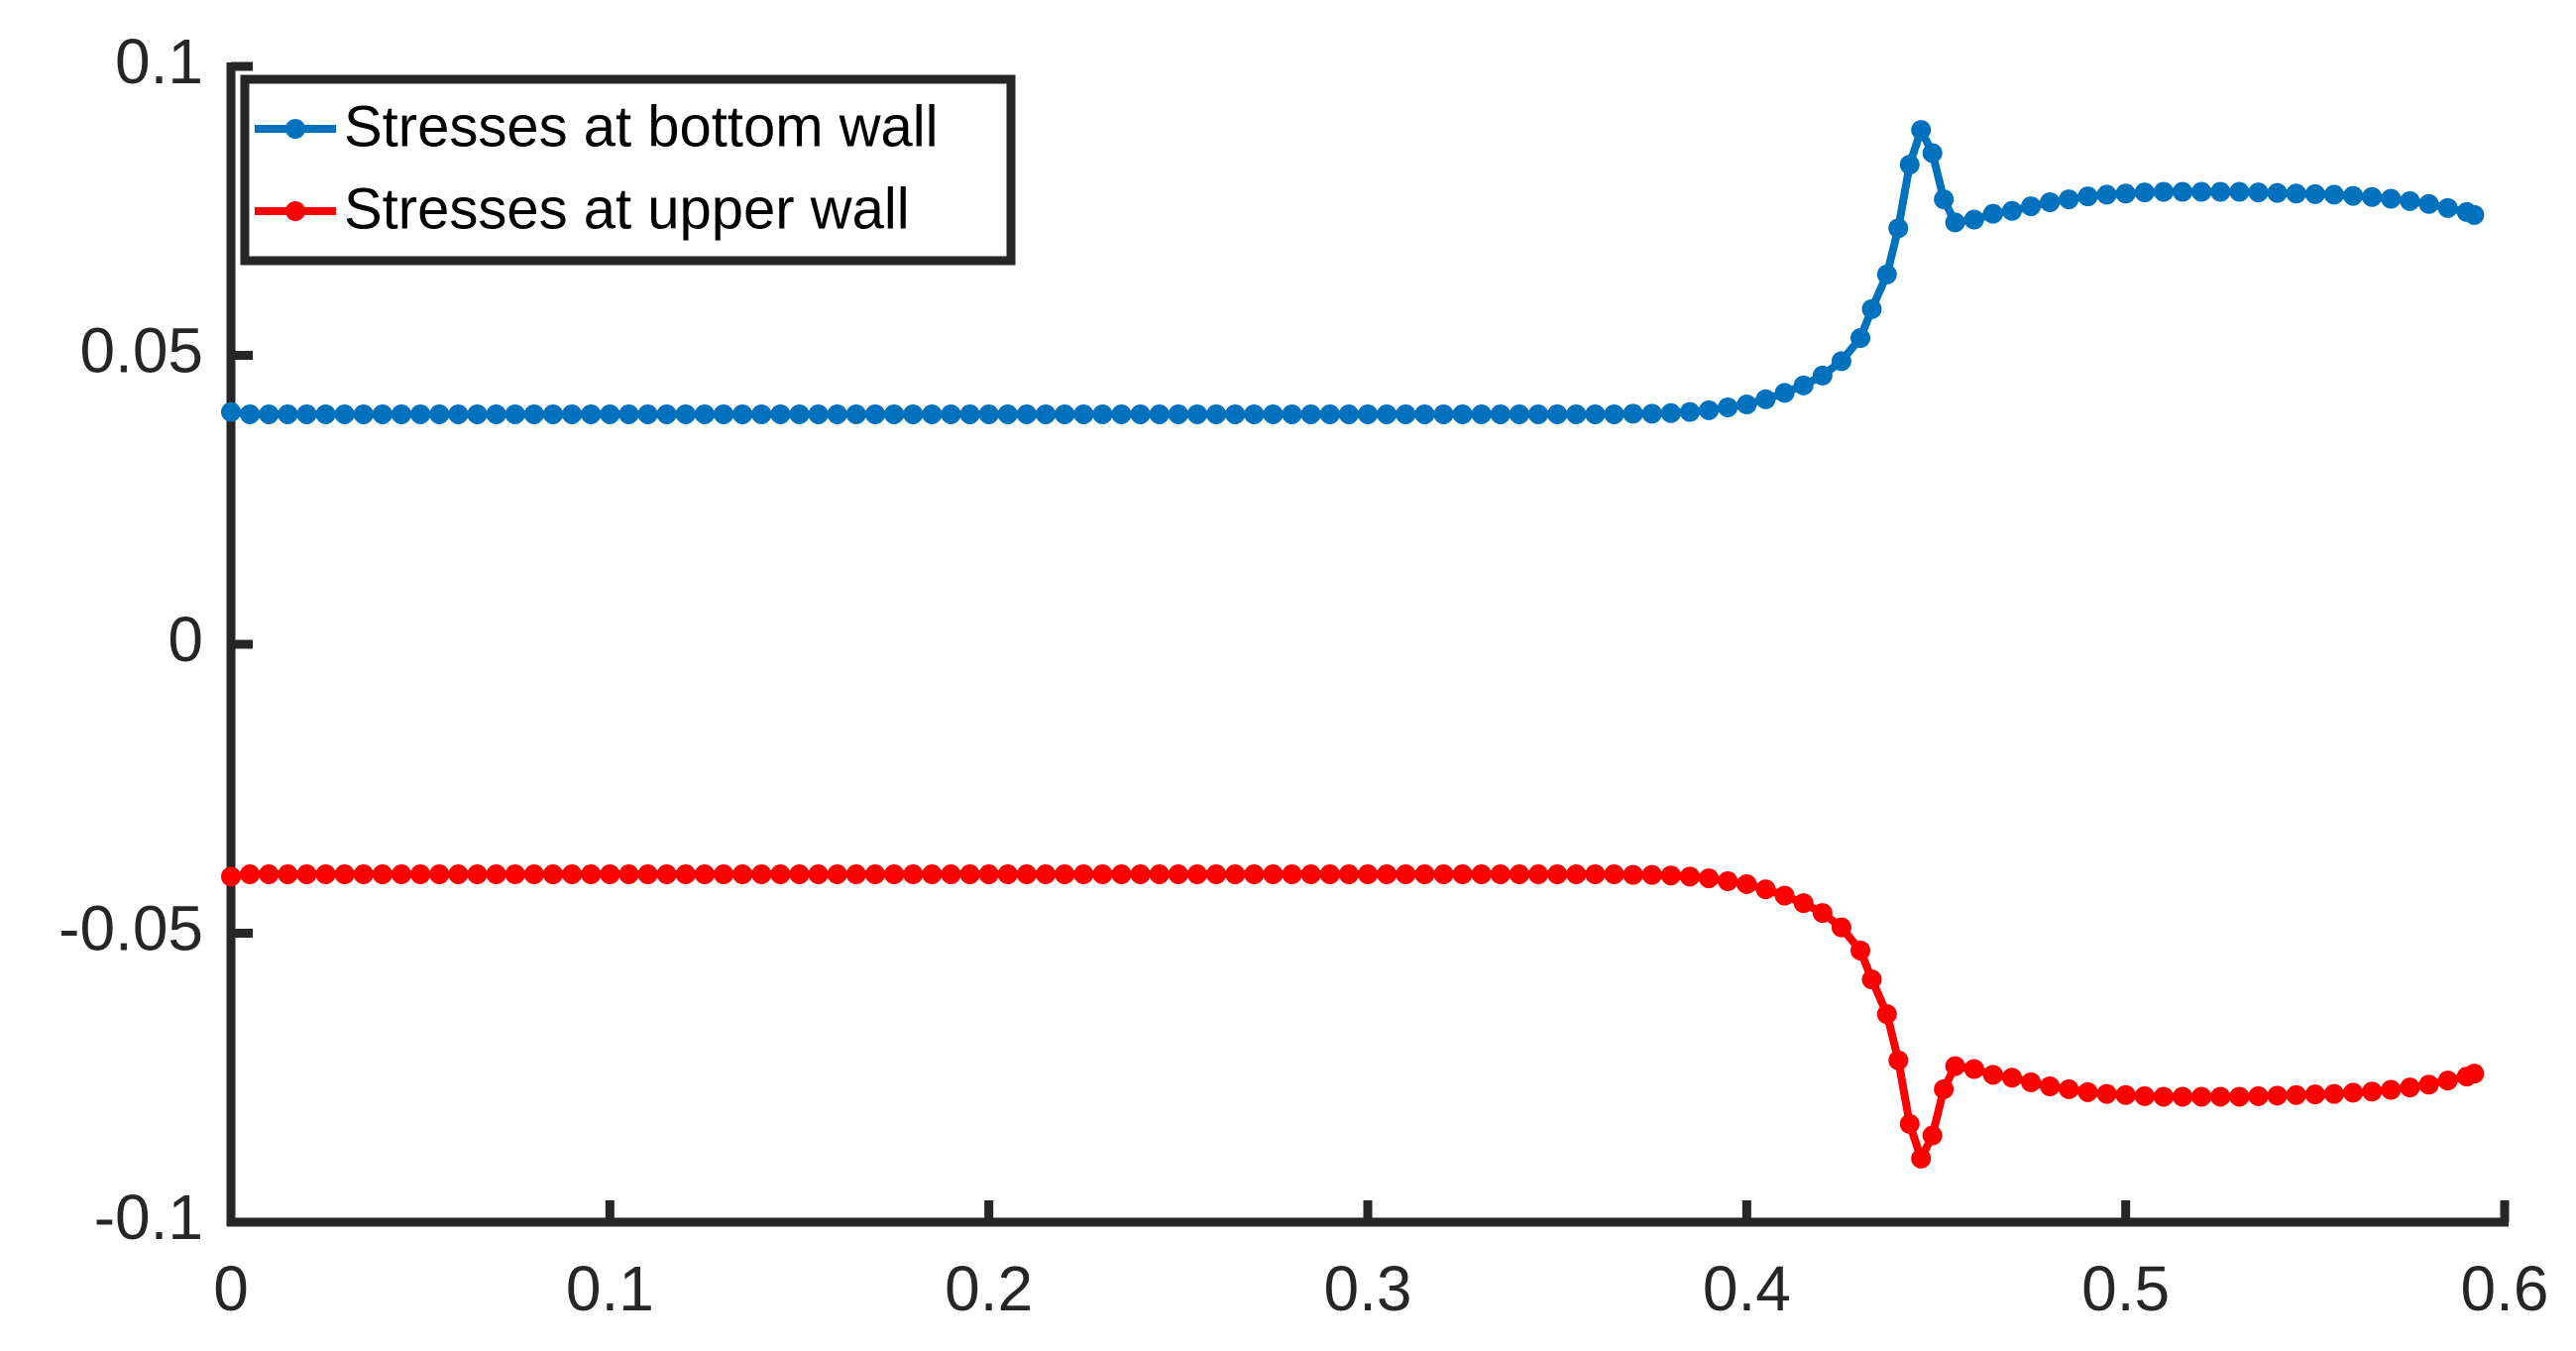 This screenshot has width=2576, height=1351. I want to click on legend-marker, so click(295, 211).